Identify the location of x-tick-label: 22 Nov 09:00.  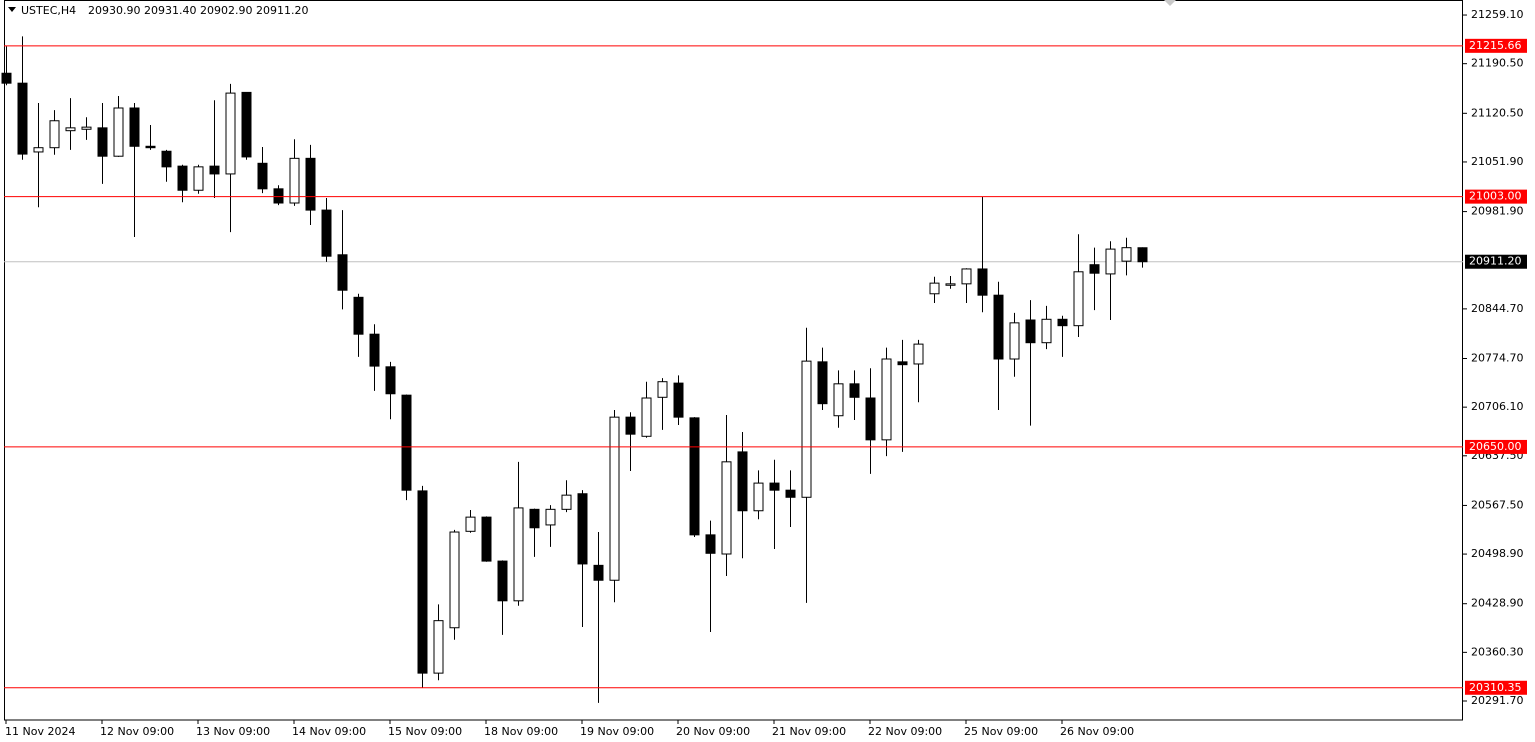
(905, 731).